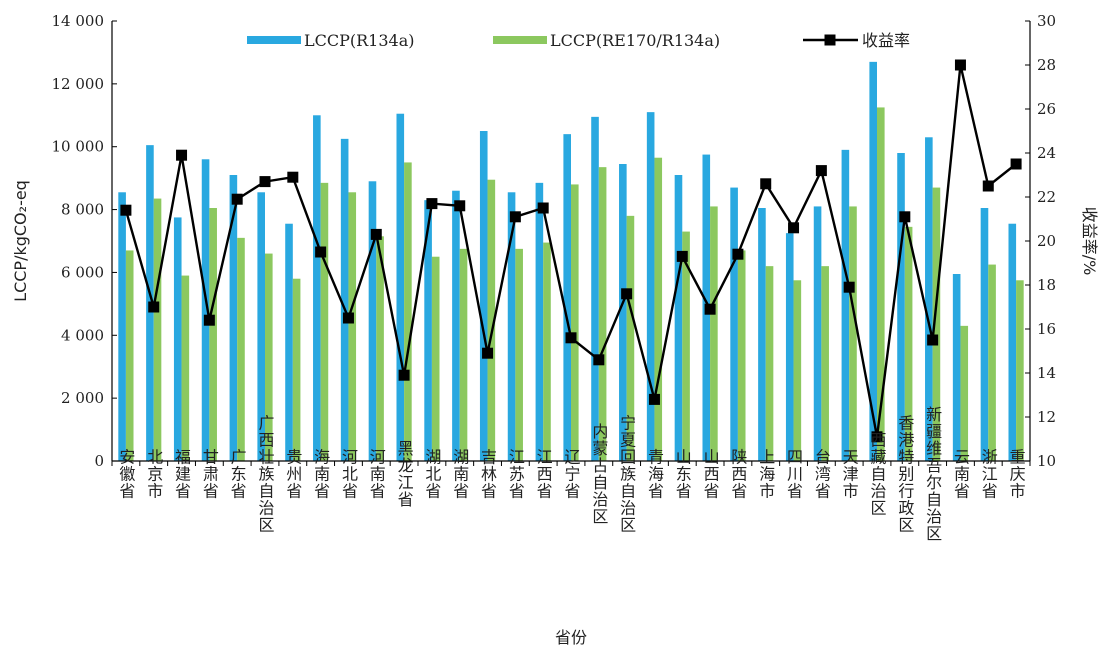  What do you see at coordinates (1046, 153) in the screenshot?
I see `right-tick-label: 24` at bounding box center [1046, 153].